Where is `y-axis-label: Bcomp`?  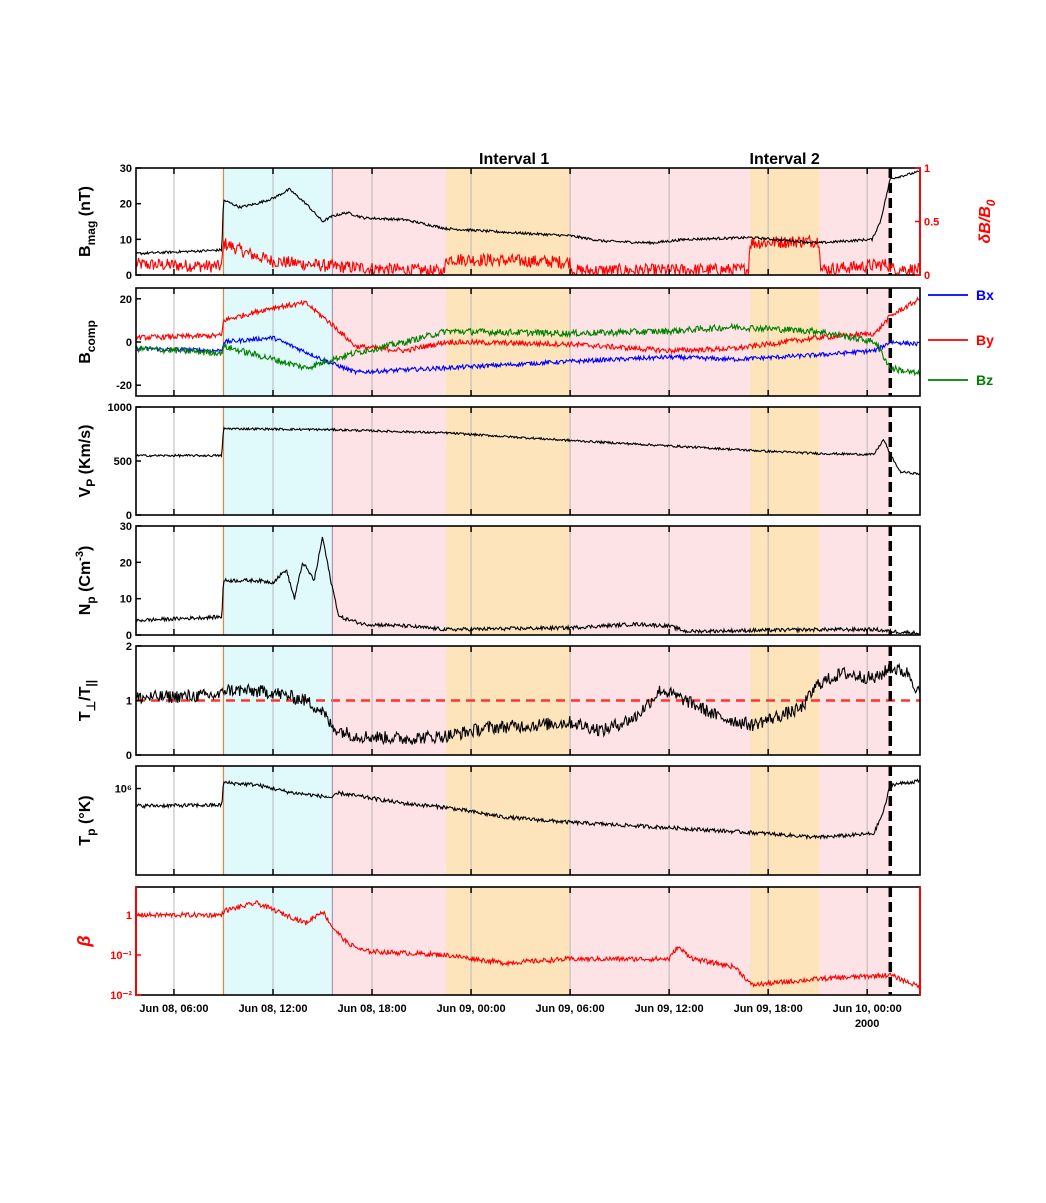 y-axis-label: Bcomp is located at coordinates (87, 342).